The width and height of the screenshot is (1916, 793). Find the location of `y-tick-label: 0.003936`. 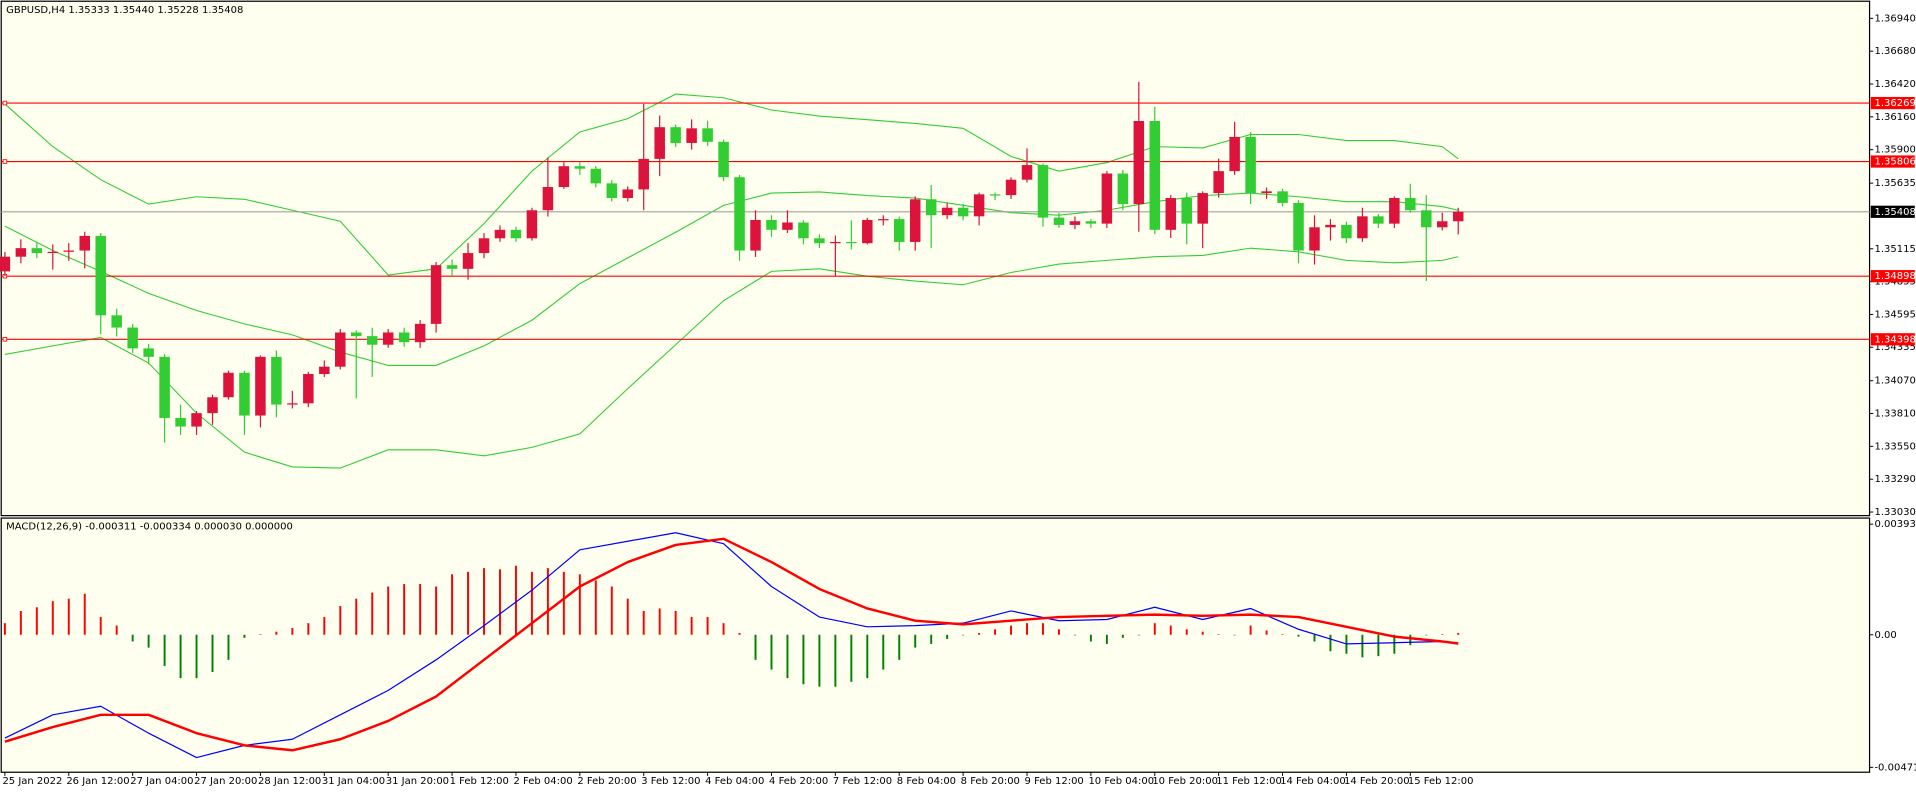

y-tick-label: 0.003936 is located at coordinates (1895, 524).